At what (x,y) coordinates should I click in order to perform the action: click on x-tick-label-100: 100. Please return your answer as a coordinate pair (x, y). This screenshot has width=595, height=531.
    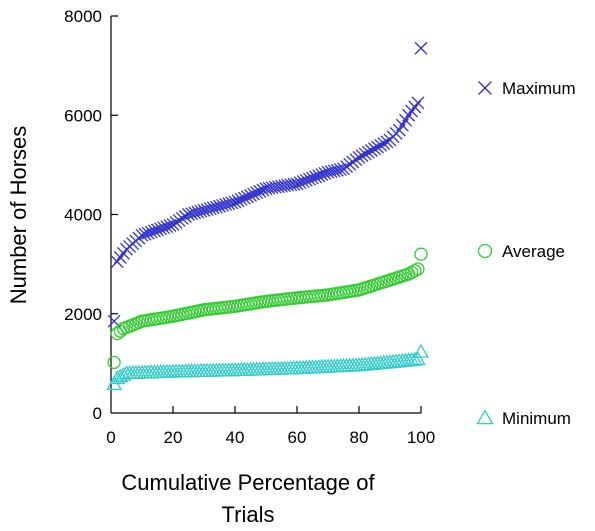
    Looking at the image, I should click on (421, 437).